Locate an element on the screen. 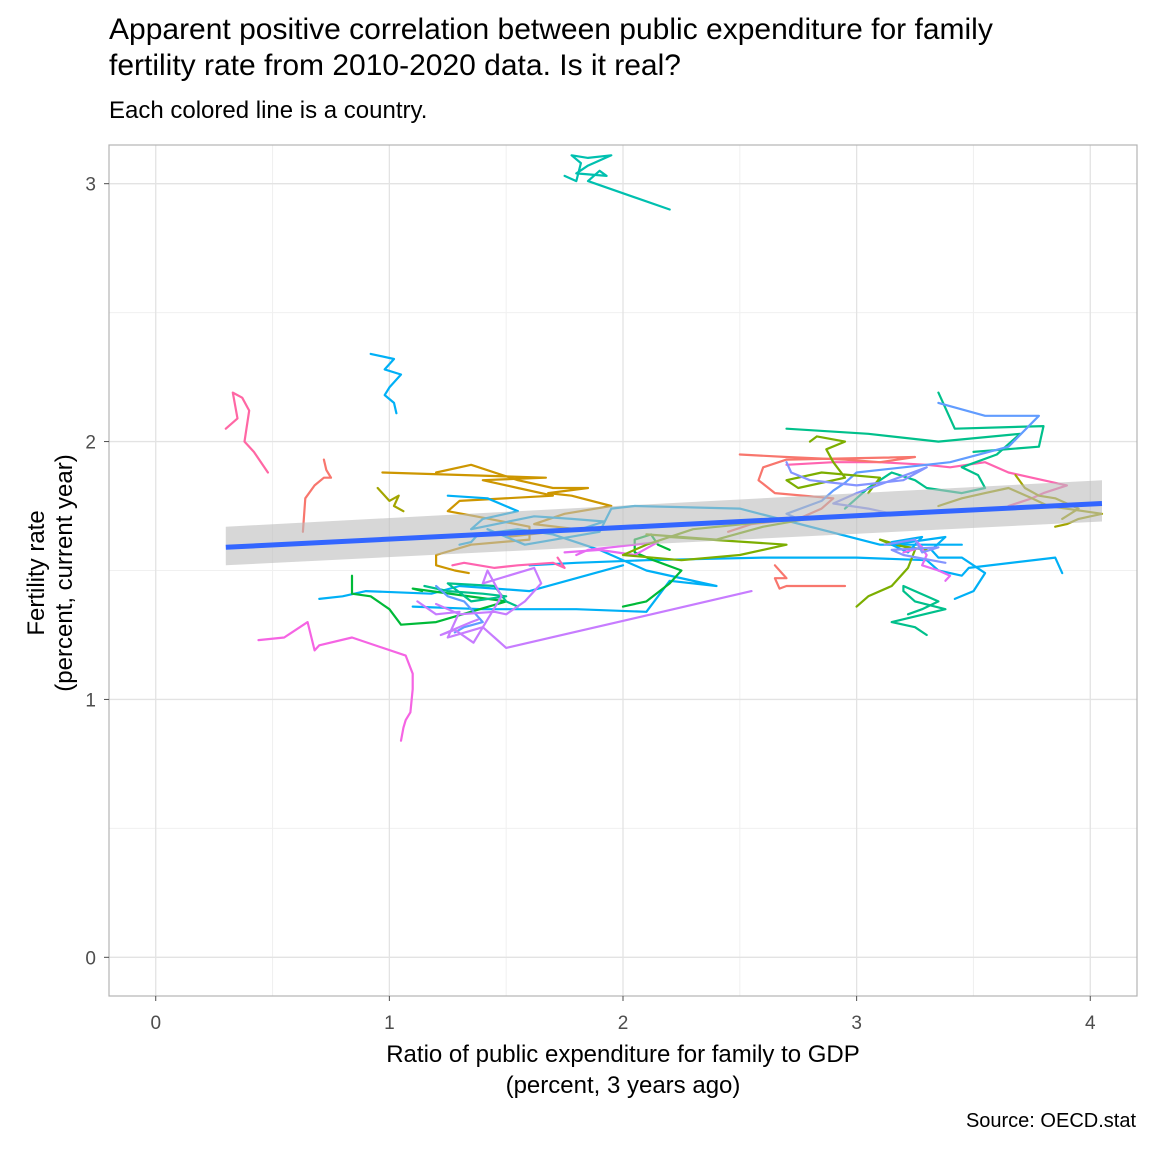 This screenshot has width=1152, height=1152. trend-layer is located at coordinates (664, 523).